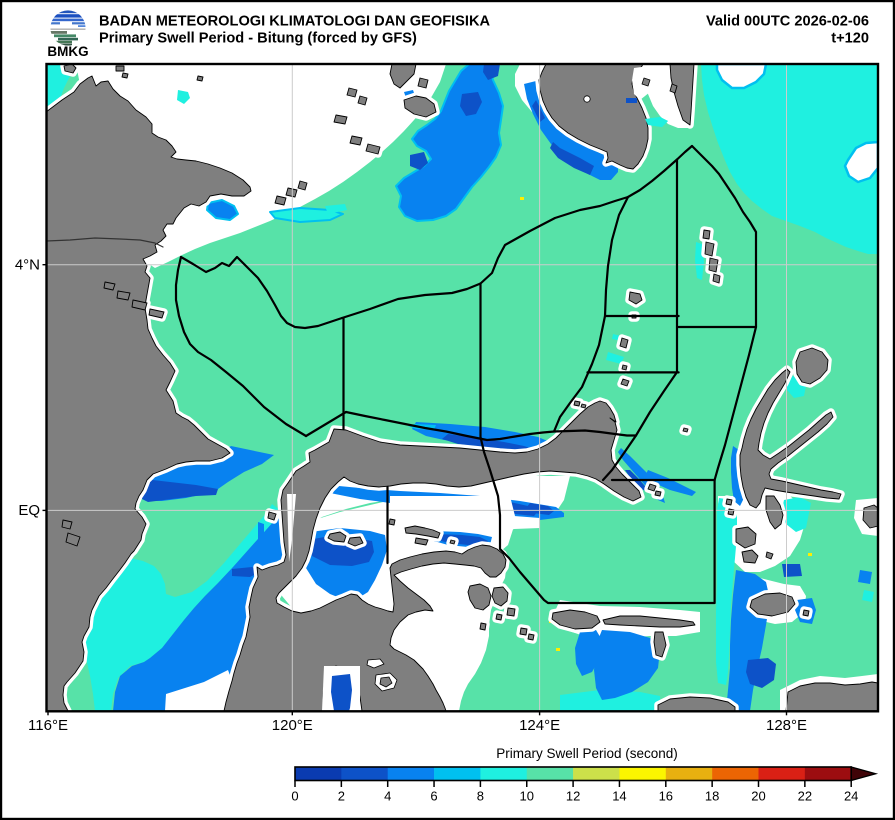 The height and width of the screenshot is (820, 895). What do you see at coordinates (29, 510) in the screenshot?
I see `svg-text: EQ` at bounding box center [29, 510].